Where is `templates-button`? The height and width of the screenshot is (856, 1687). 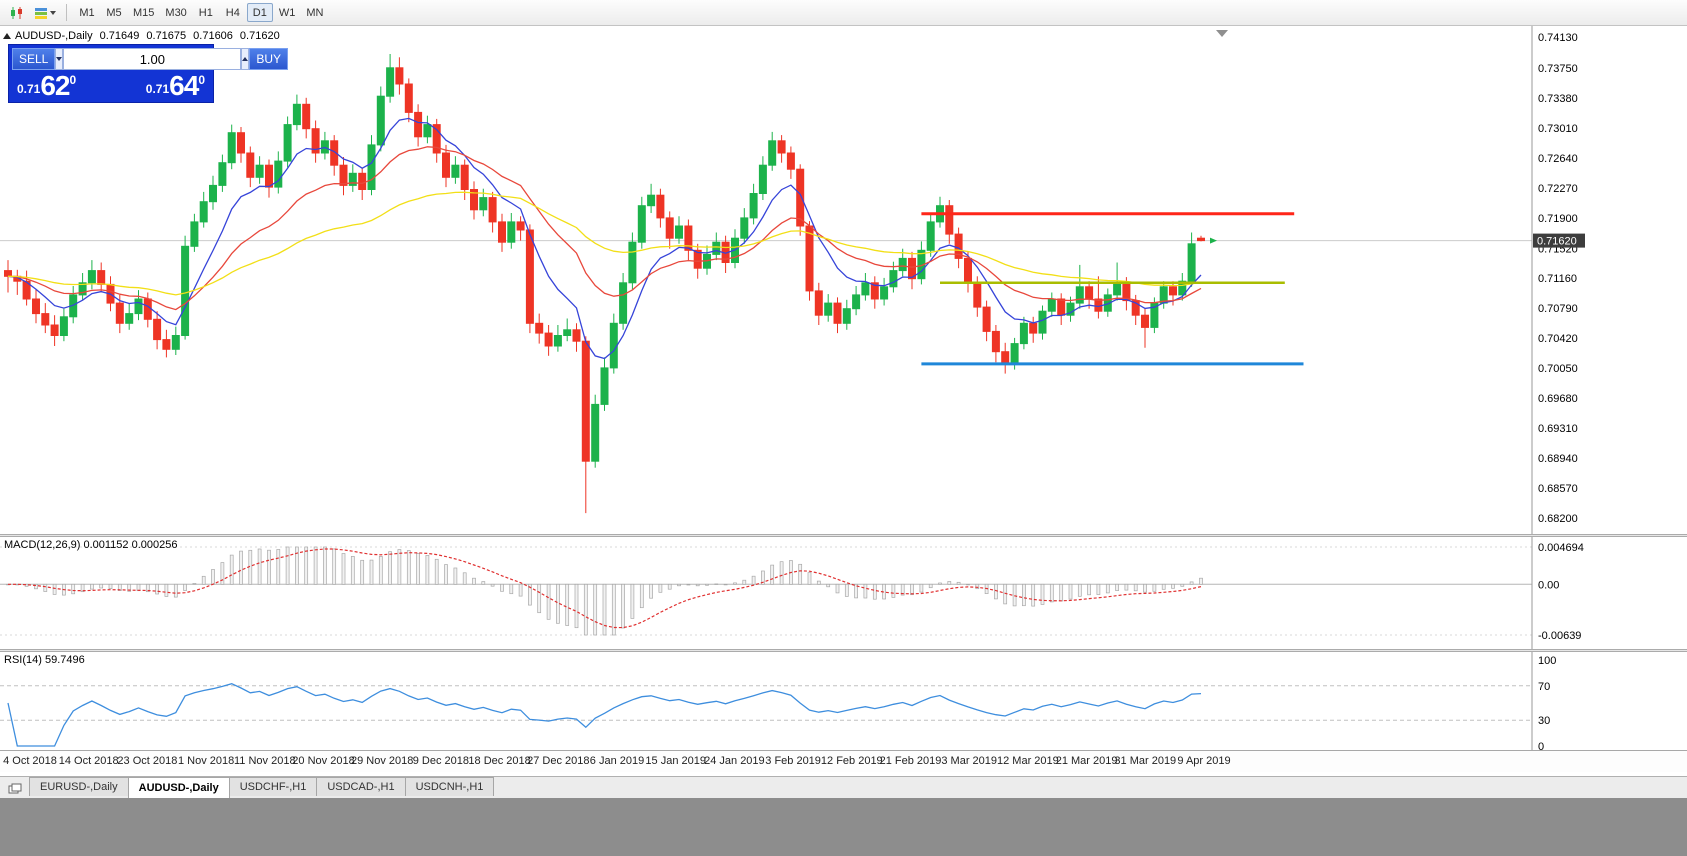
templates-button is located at coordinates (45, 13).